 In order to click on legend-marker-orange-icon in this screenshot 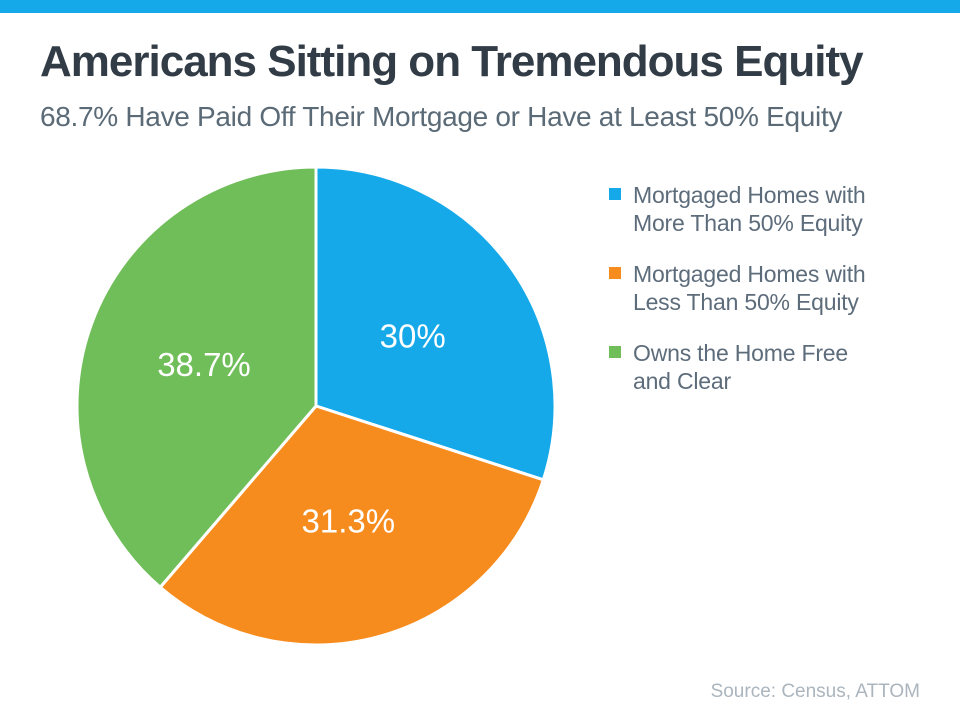, I will do `click(615, 273)`.